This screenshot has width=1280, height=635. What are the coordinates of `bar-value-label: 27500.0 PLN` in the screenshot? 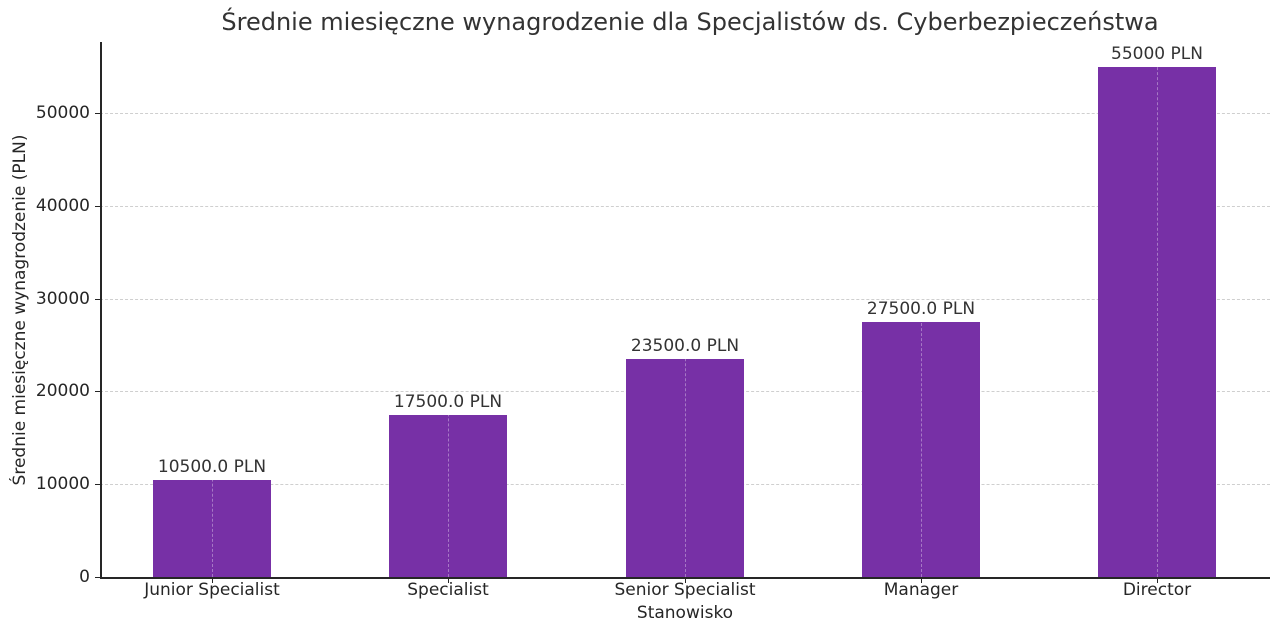 It's located at (921, 308).